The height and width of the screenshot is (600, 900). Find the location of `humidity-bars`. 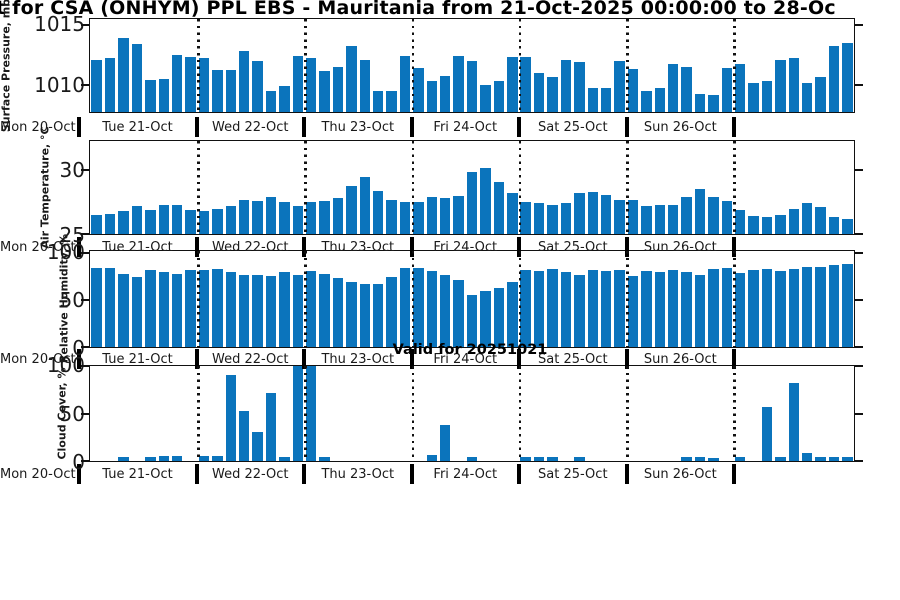

humidity-bars is located at coordinates (472, 299).